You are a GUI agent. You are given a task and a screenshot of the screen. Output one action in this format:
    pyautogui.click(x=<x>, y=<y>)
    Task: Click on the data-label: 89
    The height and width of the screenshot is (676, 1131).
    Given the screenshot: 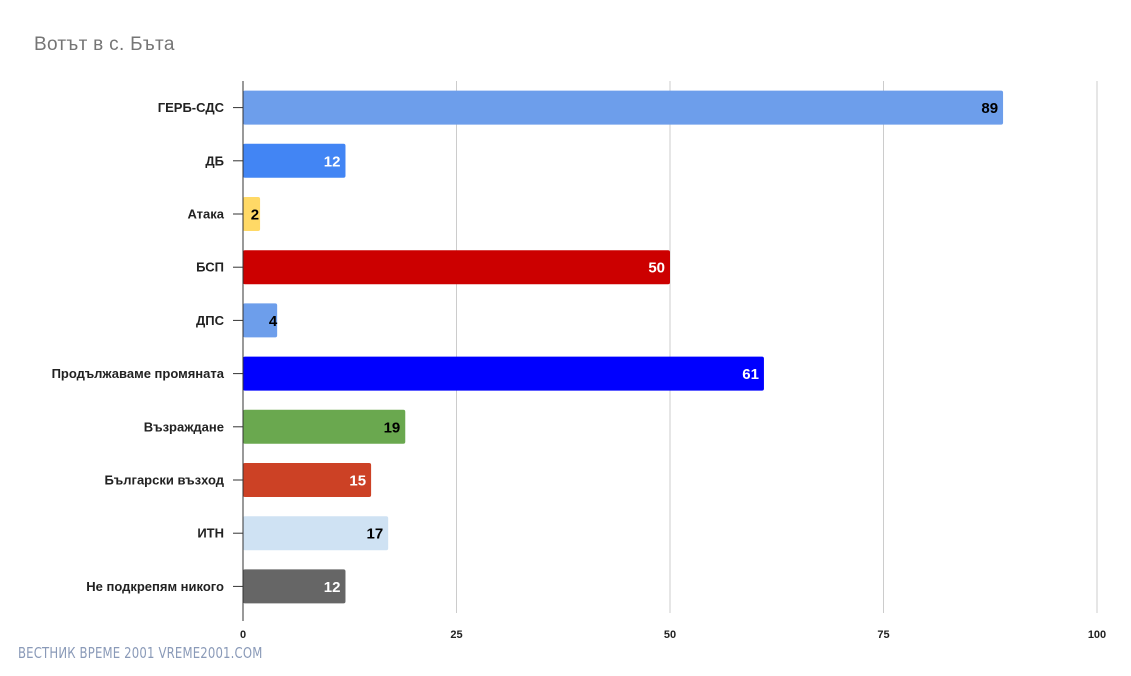 What is the action you would take?
    pyautogui.click(x=989, y=108)
    